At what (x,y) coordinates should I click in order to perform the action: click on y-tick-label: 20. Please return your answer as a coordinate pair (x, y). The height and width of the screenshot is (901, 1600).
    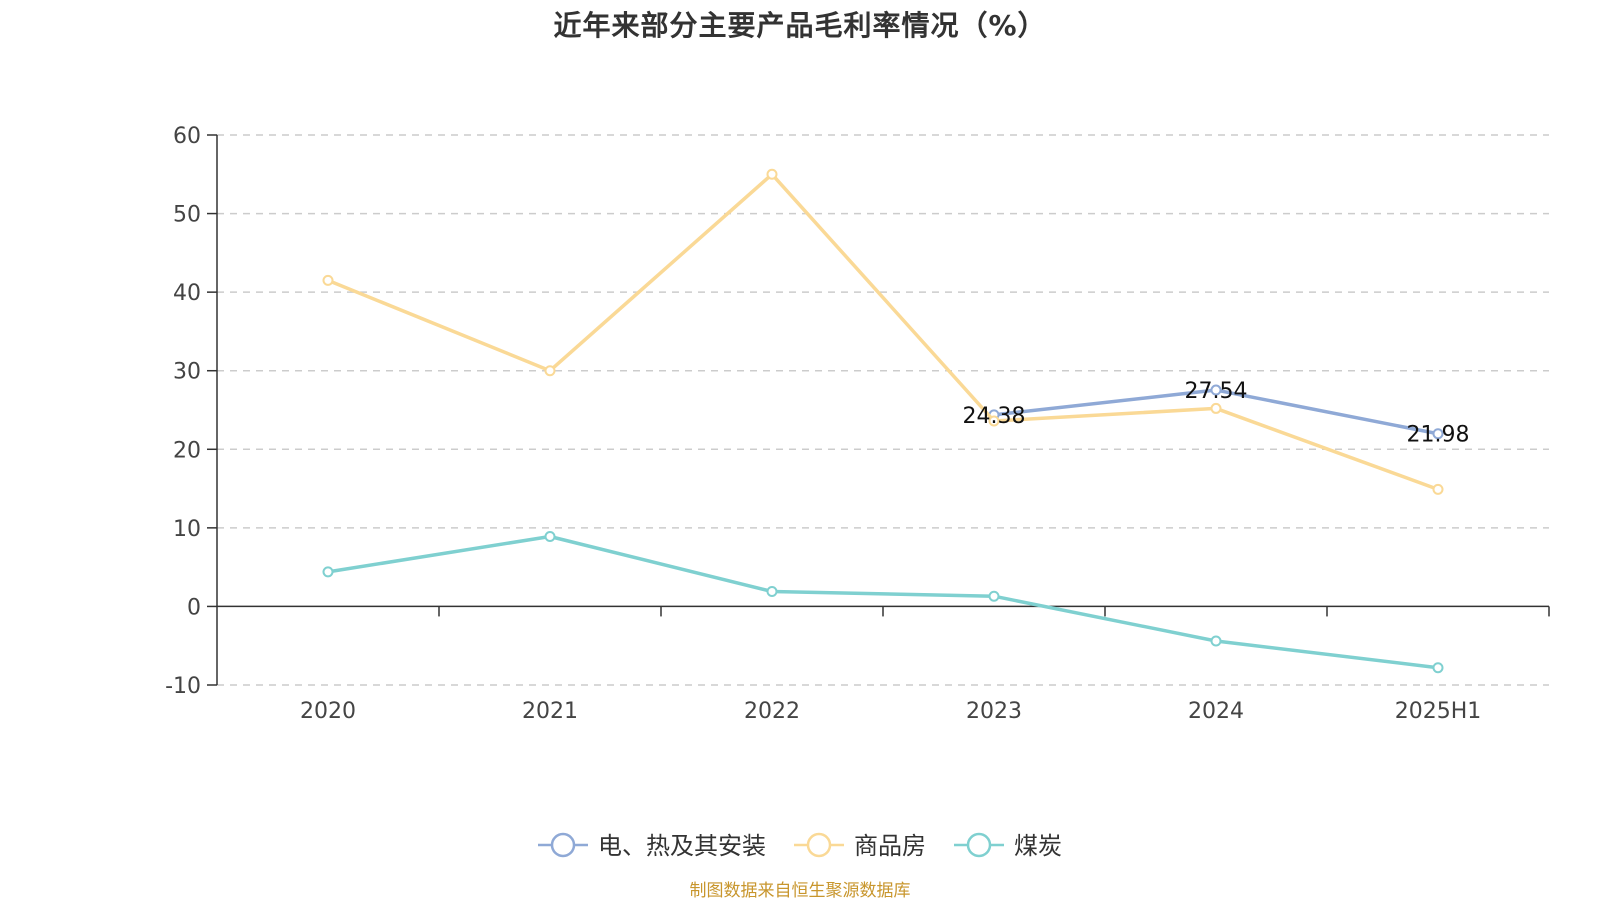
    Looking at the image, I should click on (187, 450).